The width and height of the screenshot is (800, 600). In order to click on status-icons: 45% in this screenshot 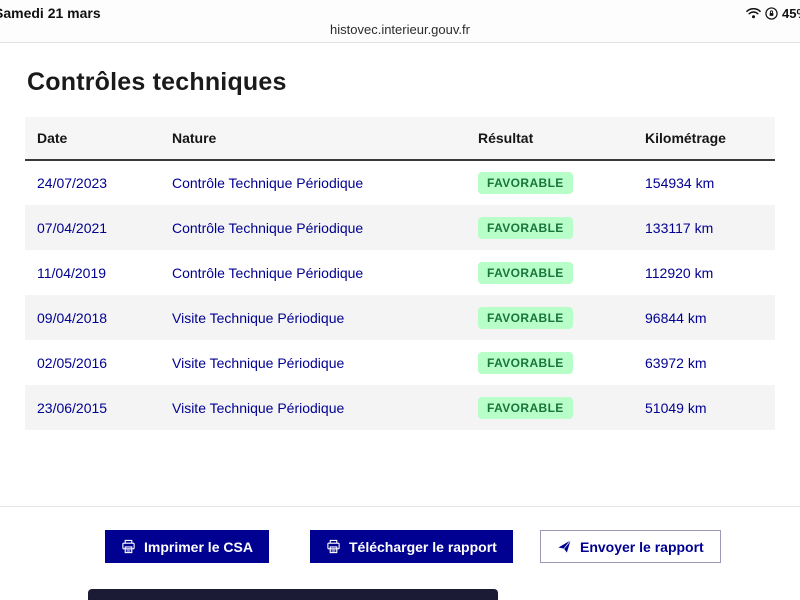, I will do `click(773, 13)`.